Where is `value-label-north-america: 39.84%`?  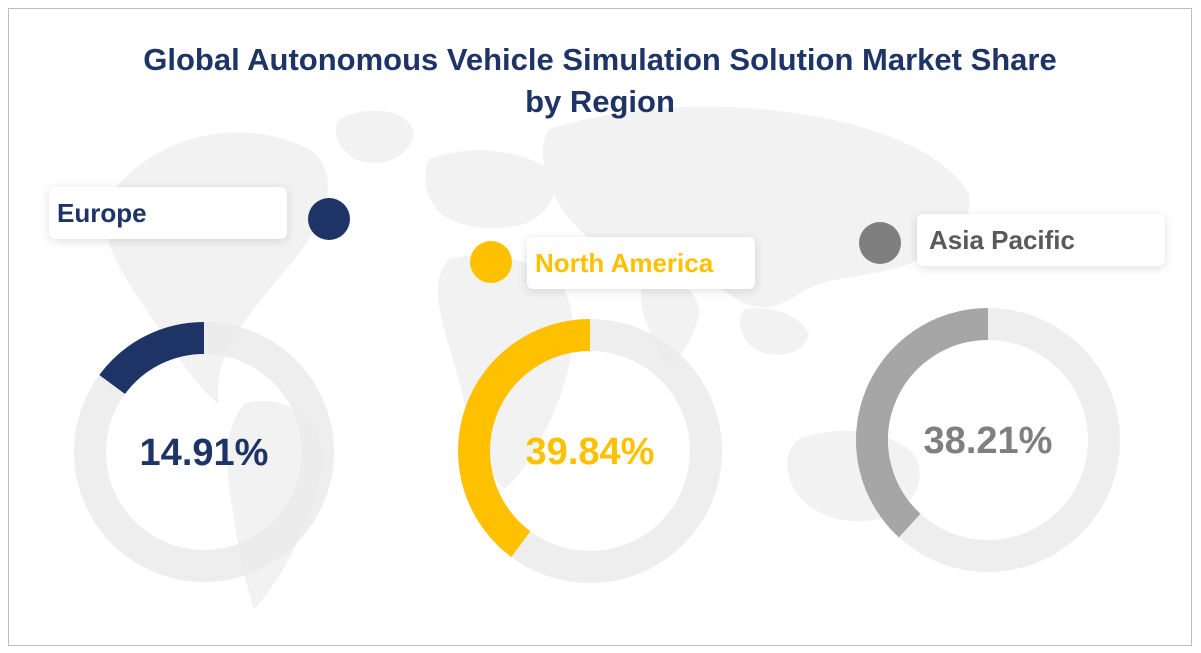
value-label-north-america: 39.84% is located at coordinates (590, 452).